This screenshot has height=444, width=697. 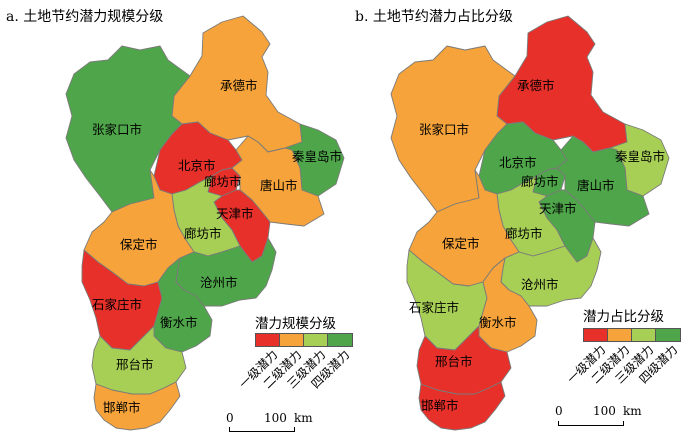 What do you see at coordinates (623, 317) in the screenshot?
I see `legend-title: 潜力占比分级` at bounding box center [623, 317].